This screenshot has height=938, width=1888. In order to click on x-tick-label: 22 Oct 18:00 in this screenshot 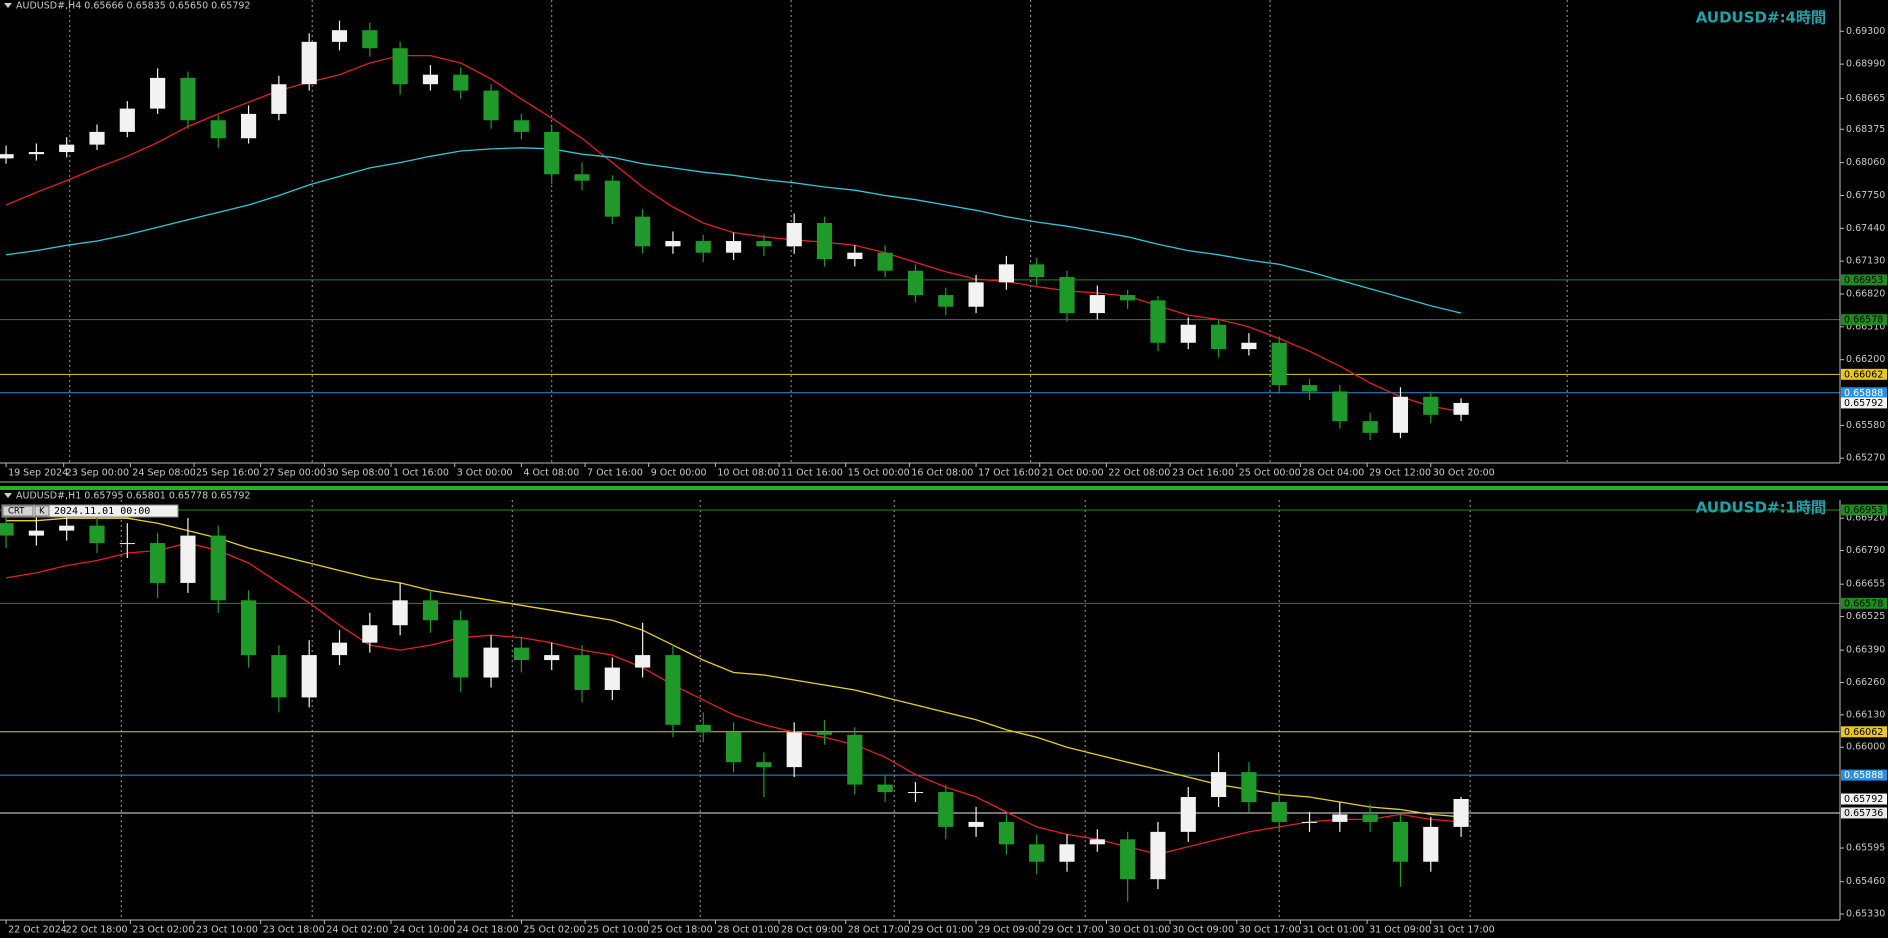, I will do `click(97, 930)`.